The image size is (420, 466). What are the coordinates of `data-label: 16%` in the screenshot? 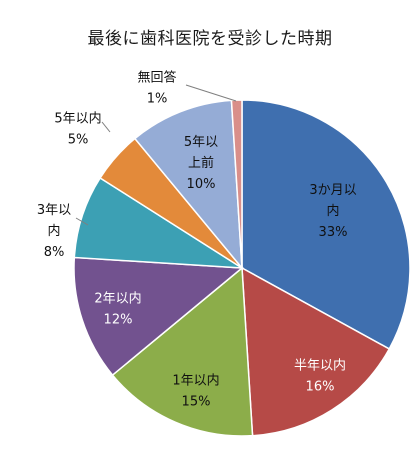 It's located at (320, 387).